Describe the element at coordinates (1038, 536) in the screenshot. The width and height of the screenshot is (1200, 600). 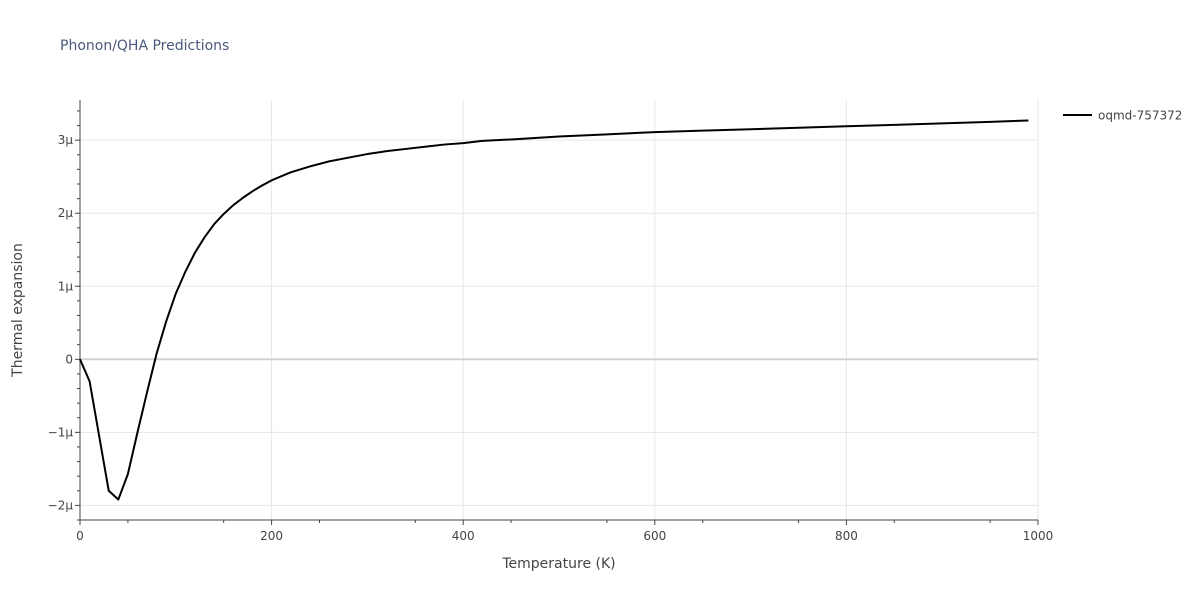
I see `x-tick-label: 1000` at that location.